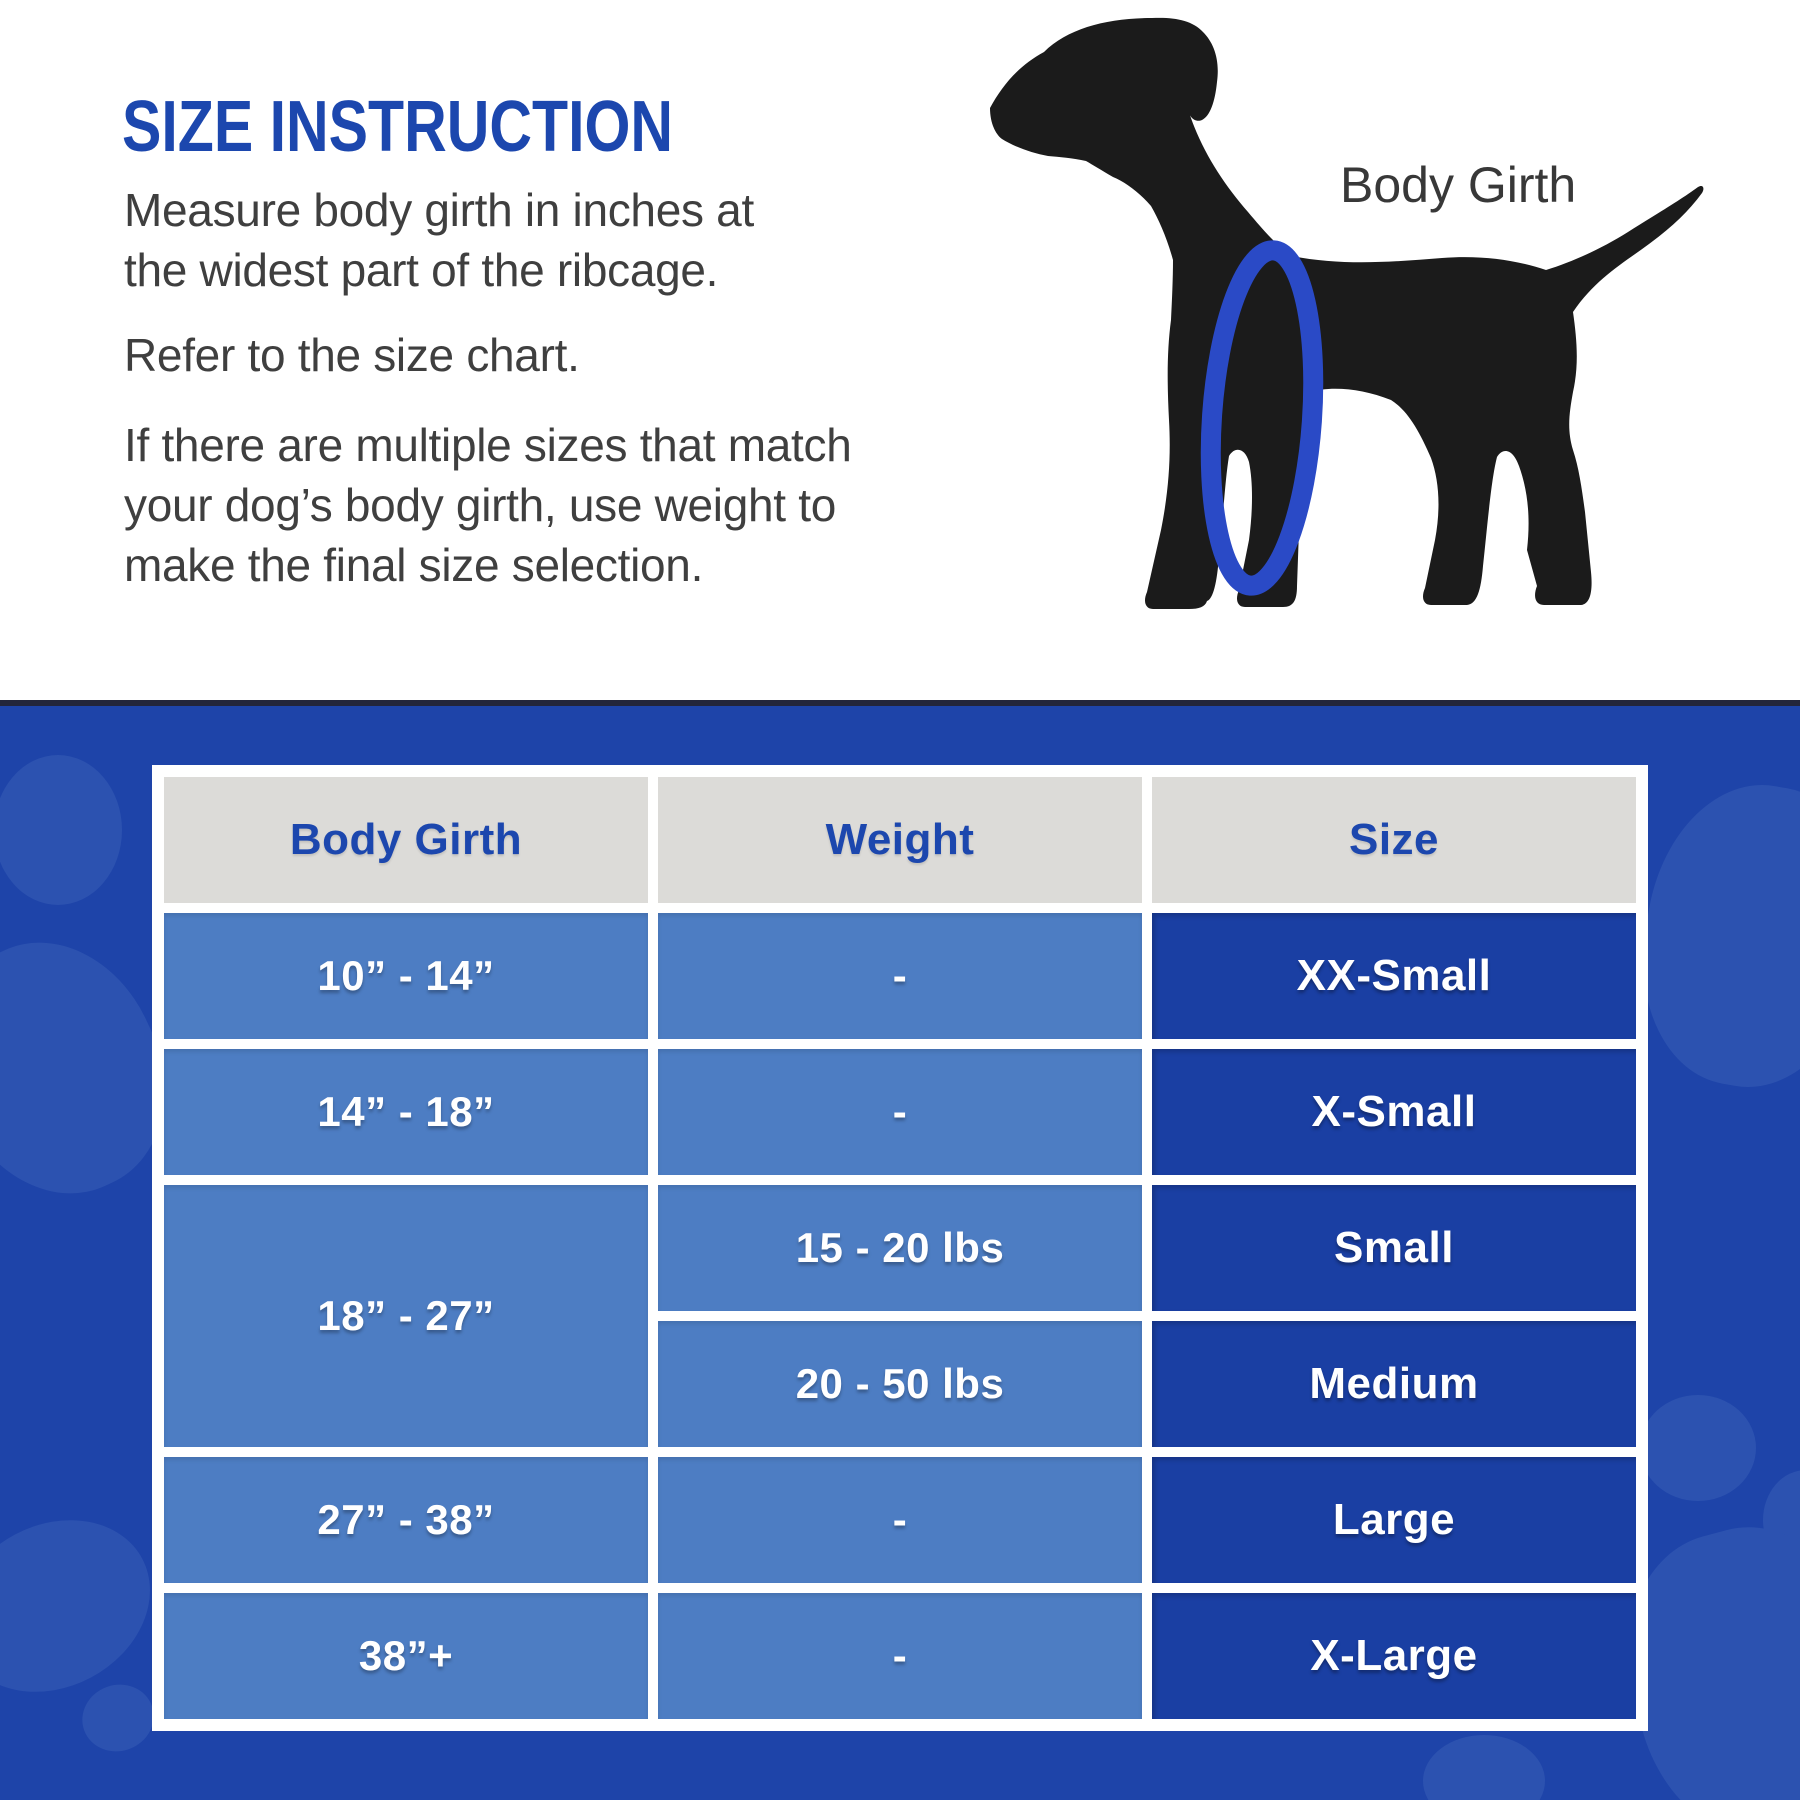  What do you see at coordinates (352, 355) in the screenshot?
I see `instruction-text-refer: Refer to the size chart.` at bounding box center [352, 355].